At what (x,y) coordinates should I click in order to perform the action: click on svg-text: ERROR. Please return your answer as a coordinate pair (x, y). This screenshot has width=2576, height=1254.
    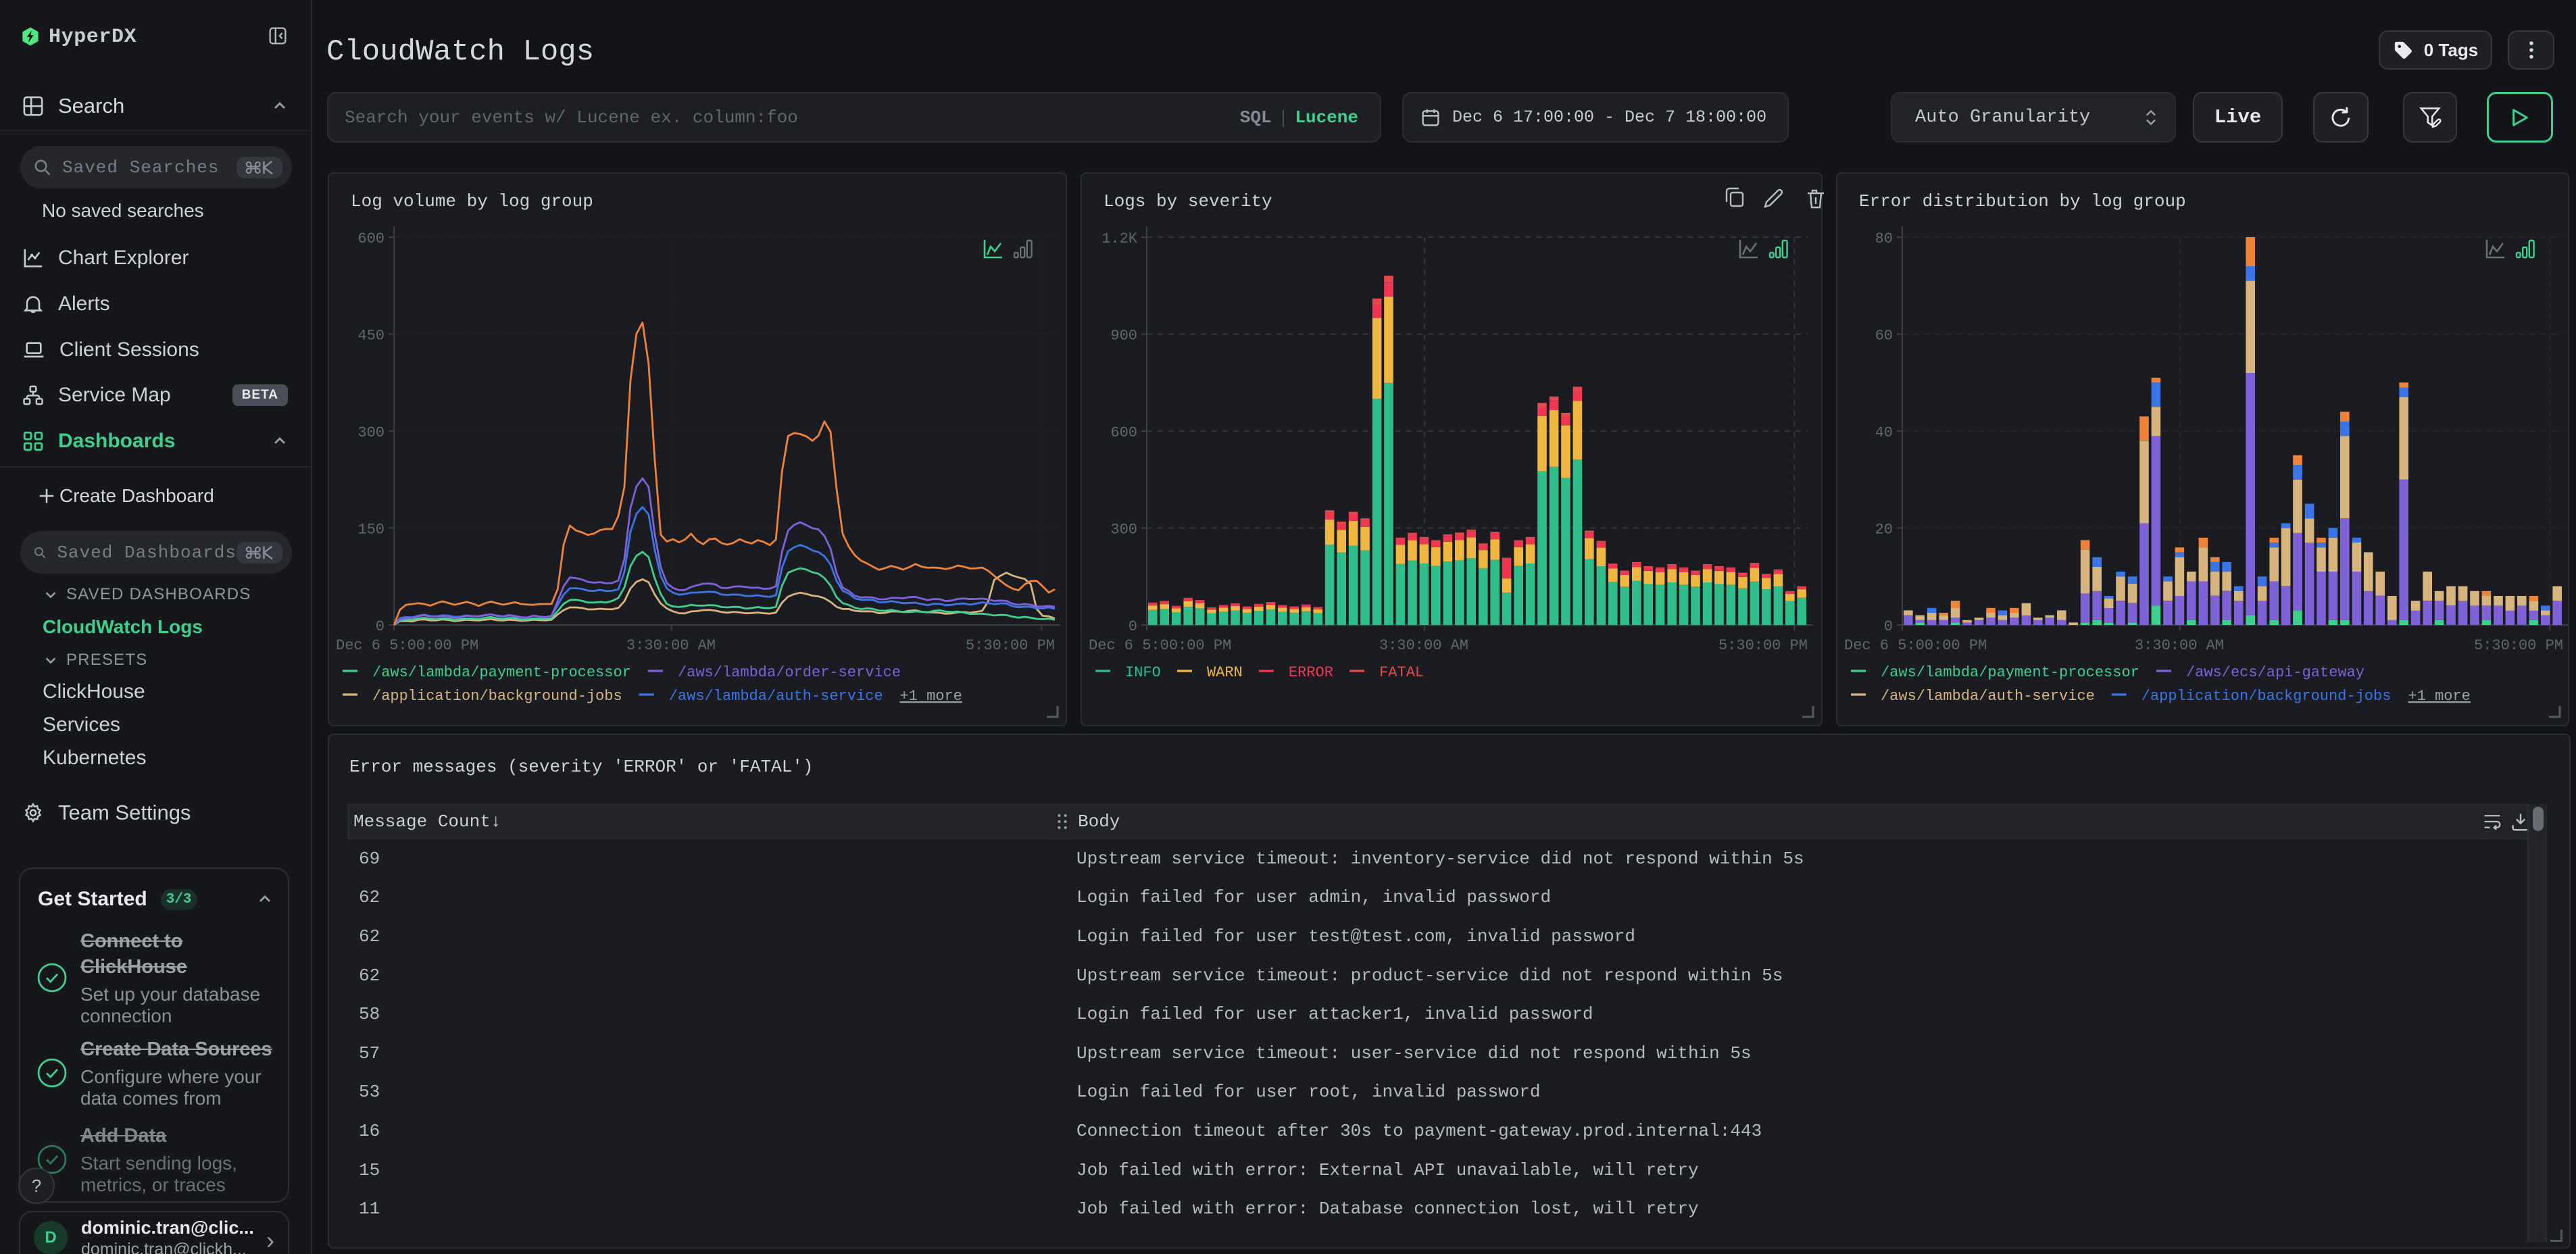
    Looking at the image, I should click on (1311, 672).